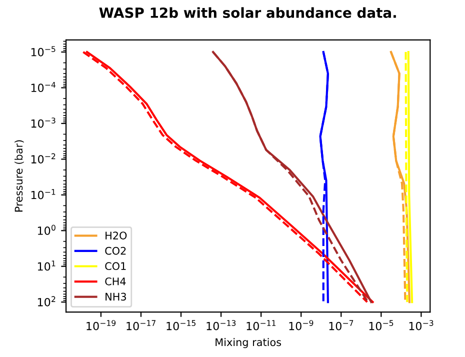 Image resolution: width=465 pixels, height=357 pixels. What do you see at coordinates (47, 301) in the screenshot?
I see `y-tick-label: 10$^{2}$` at bounding box center [47, 301].